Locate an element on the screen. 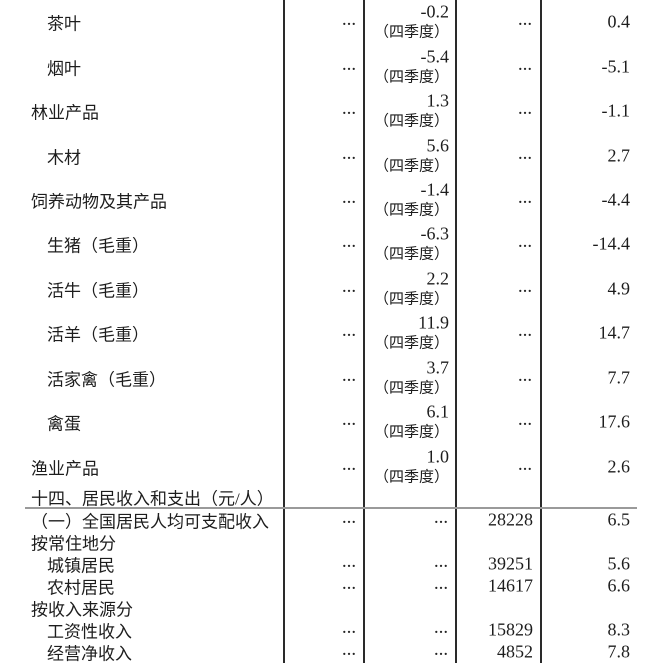  section-divider-line is located at coordinates (331, 508).